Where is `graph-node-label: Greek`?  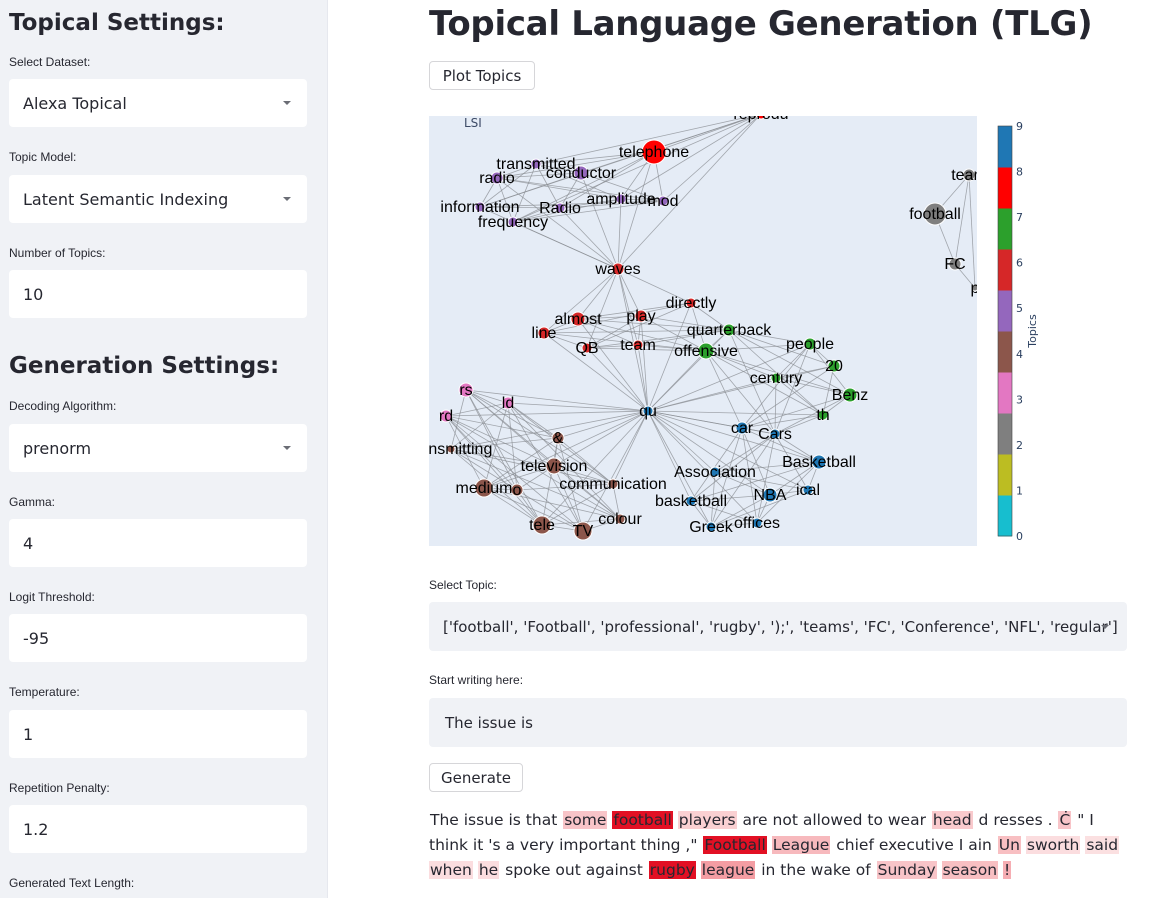
graph-node-label: Greek is located at coordinates (711, 527).